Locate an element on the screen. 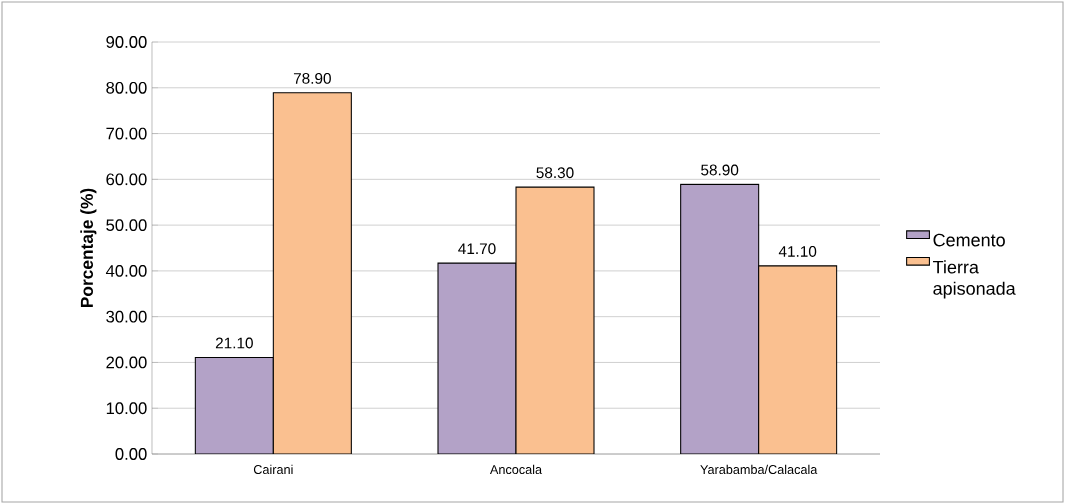 This screenshot has width=1065, height=504. y-axis-title: Porcentaje (%) is located at coordinates (88, 248).